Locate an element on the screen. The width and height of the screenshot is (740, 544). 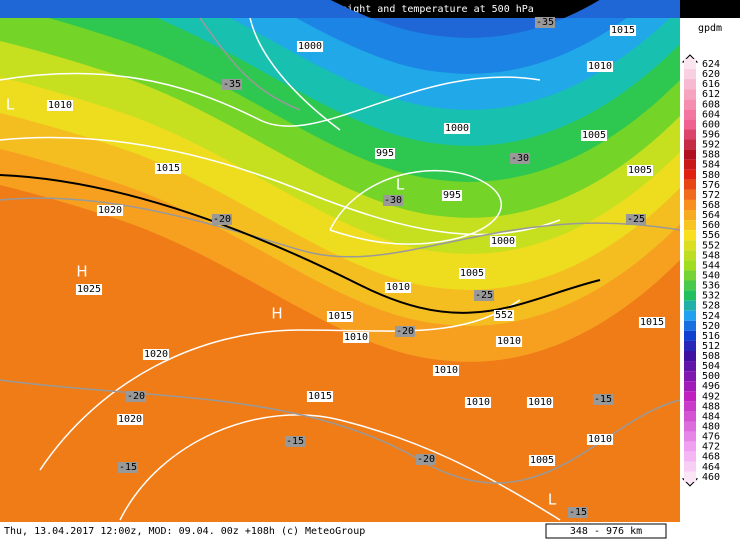
legend-label: 524 is located at coordinates (711, 316).